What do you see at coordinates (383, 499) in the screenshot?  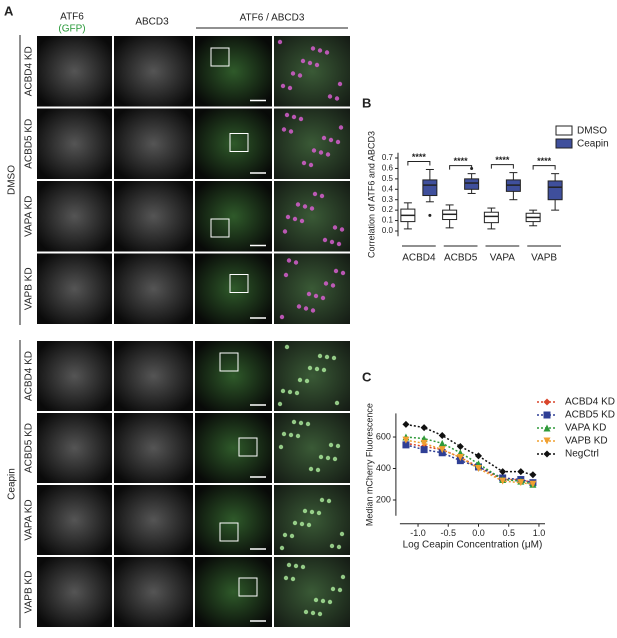 I see `y-tick-label: 200` at bounding box center [383, 499].